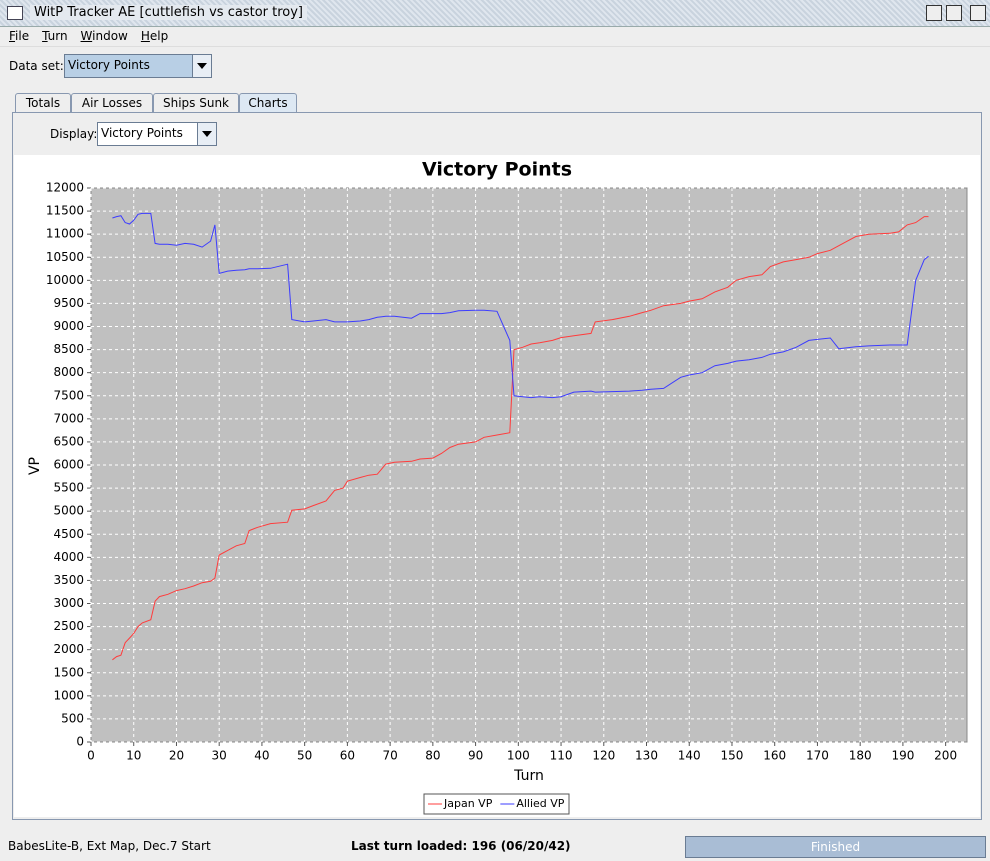 The height and width of the screenshot is (861, 990). I want to click on y-tick-label: 12000, so click(65, 188).